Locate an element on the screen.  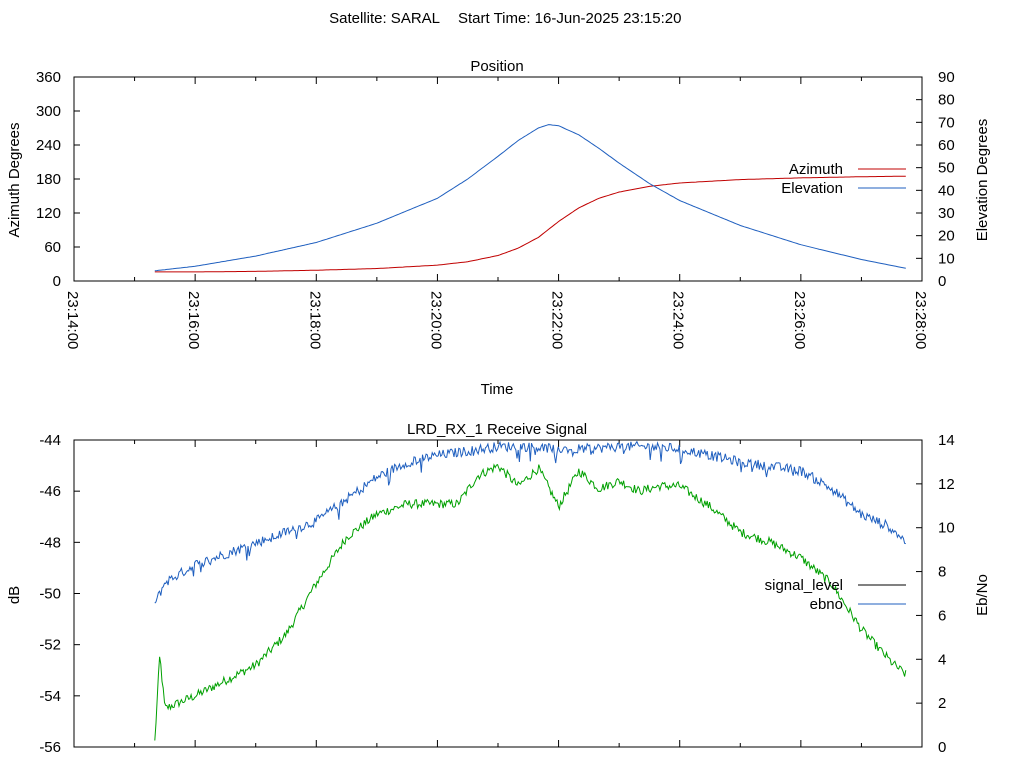
y-tick-label: -48 is located at coordinates (50, 542).